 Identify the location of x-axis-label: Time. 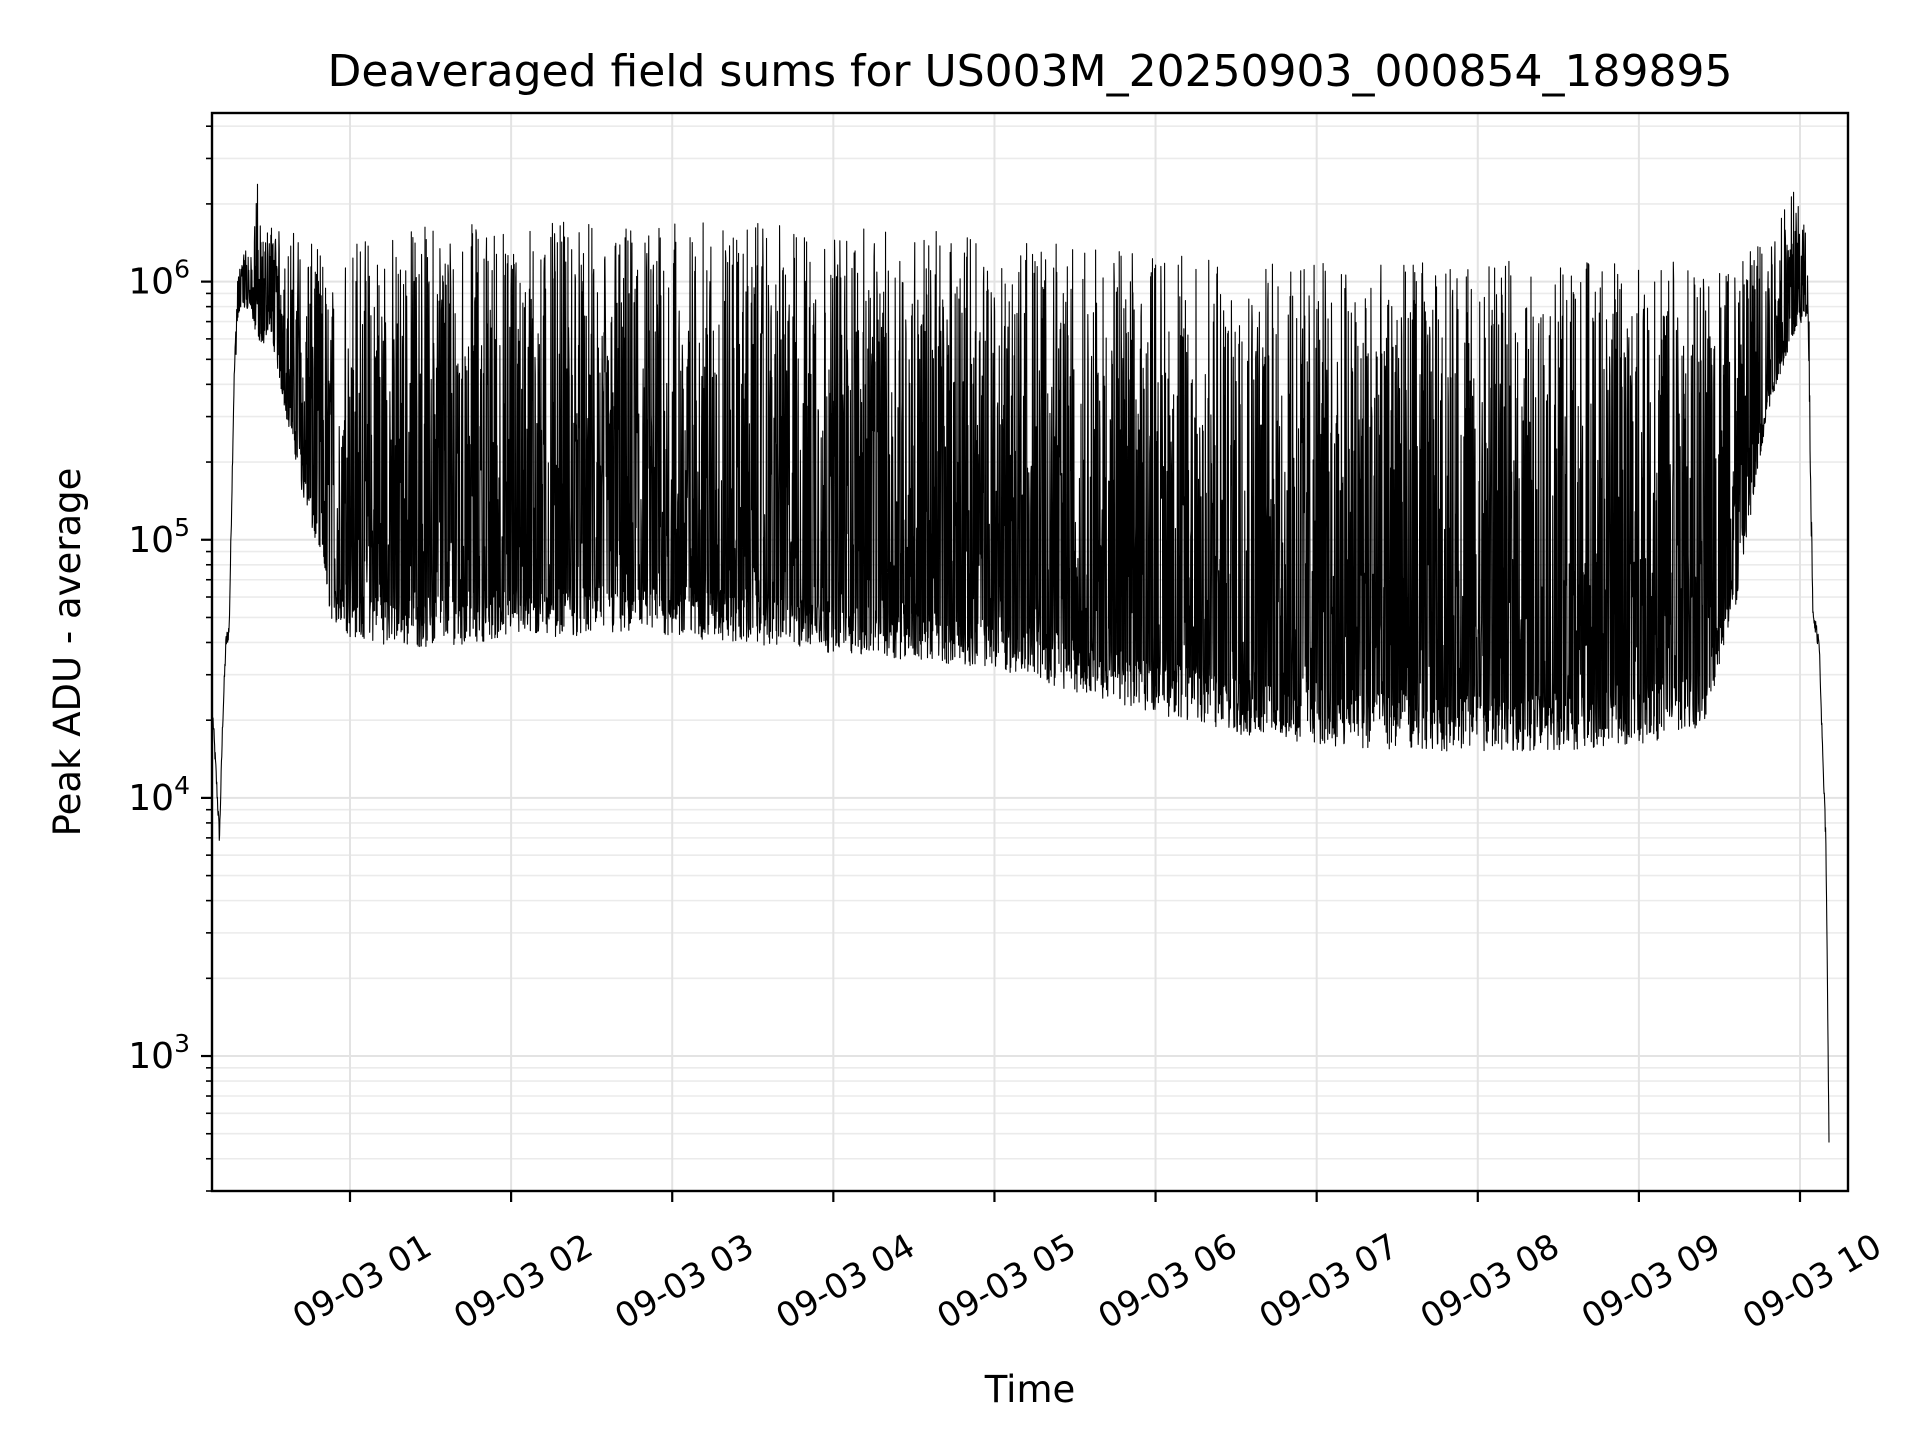
(1030, 1389).